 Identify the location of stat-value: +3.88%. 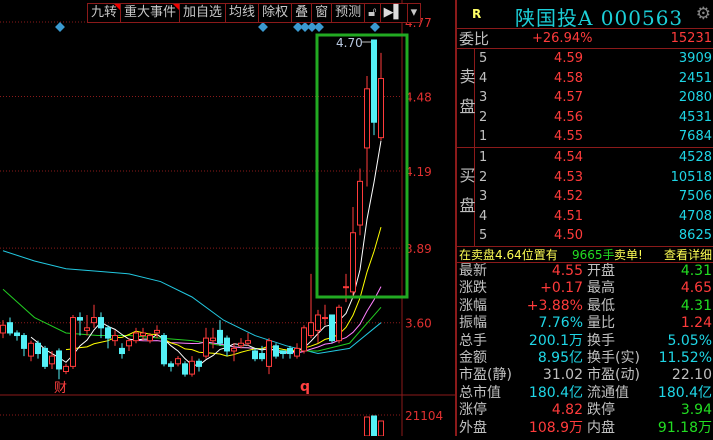
(554, 305).